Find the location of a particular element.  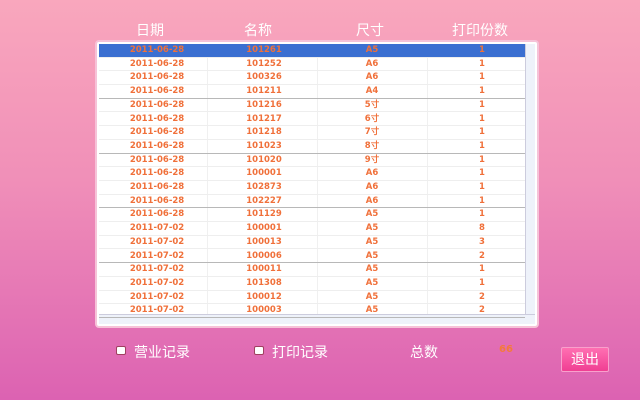

table-row: 2011-06-28 101023 8寸 1 is located at coordinates (312, 147).